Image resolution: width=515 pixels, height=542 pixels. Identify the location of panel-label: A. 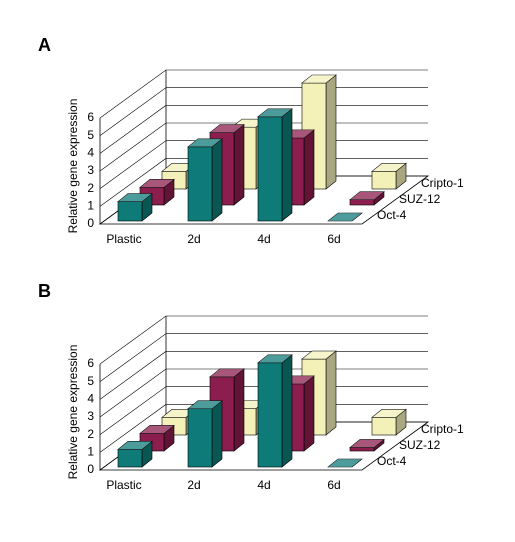
(44, 45).